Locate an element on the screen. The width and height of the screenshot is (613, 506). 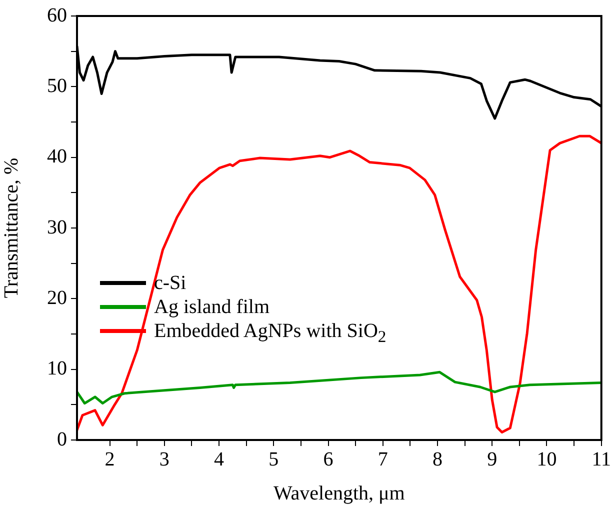
x-axis-title: Wavelength, μm is located at coordinates (340, 493).